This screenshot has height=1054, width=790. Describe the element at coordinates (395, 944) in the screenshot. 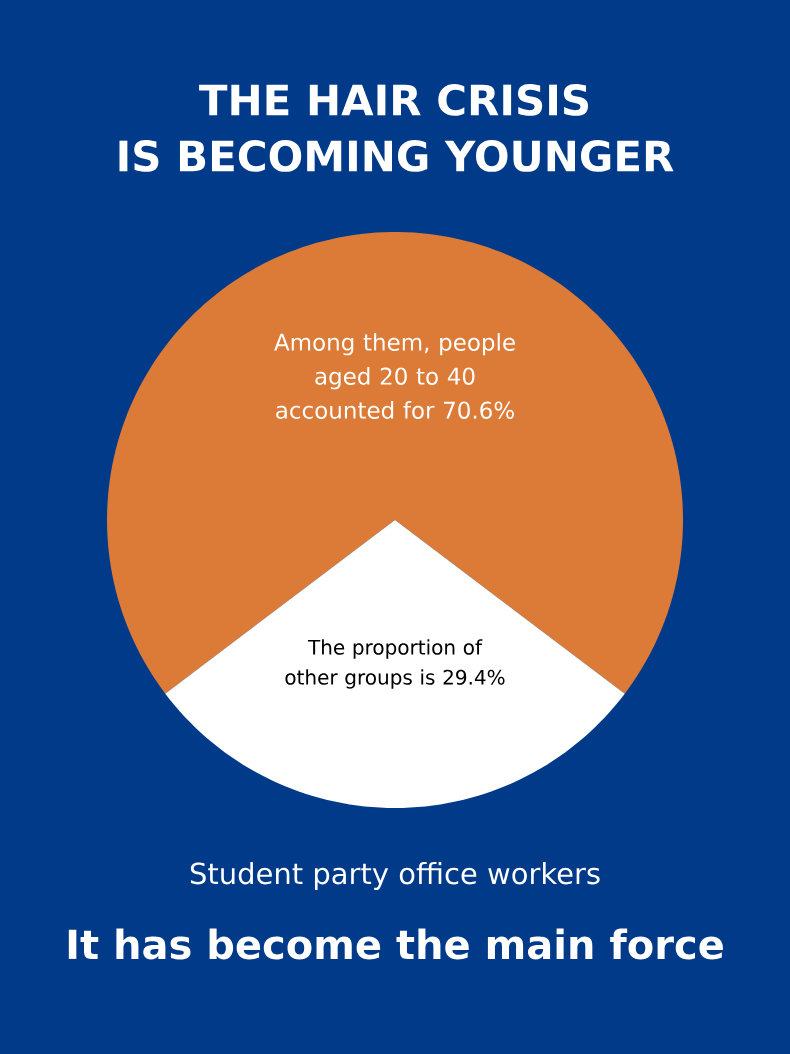

I see `text: It has become the main force` at that location.